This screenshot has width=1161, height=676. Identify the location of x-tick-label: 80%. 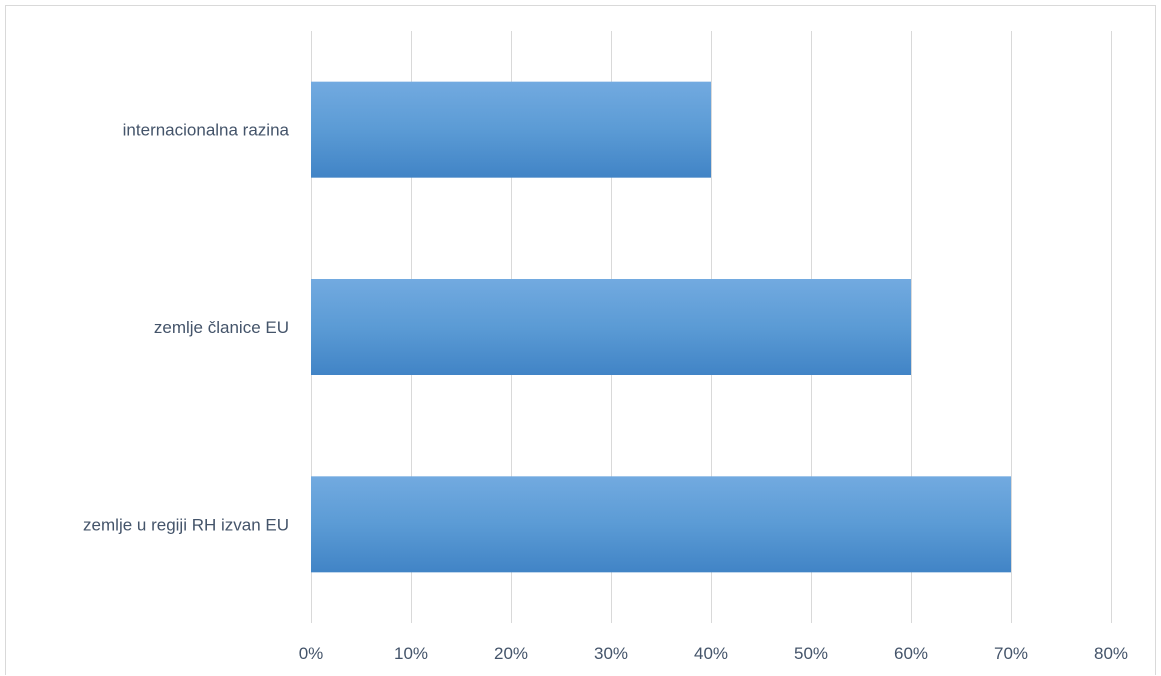
(1111, 653).